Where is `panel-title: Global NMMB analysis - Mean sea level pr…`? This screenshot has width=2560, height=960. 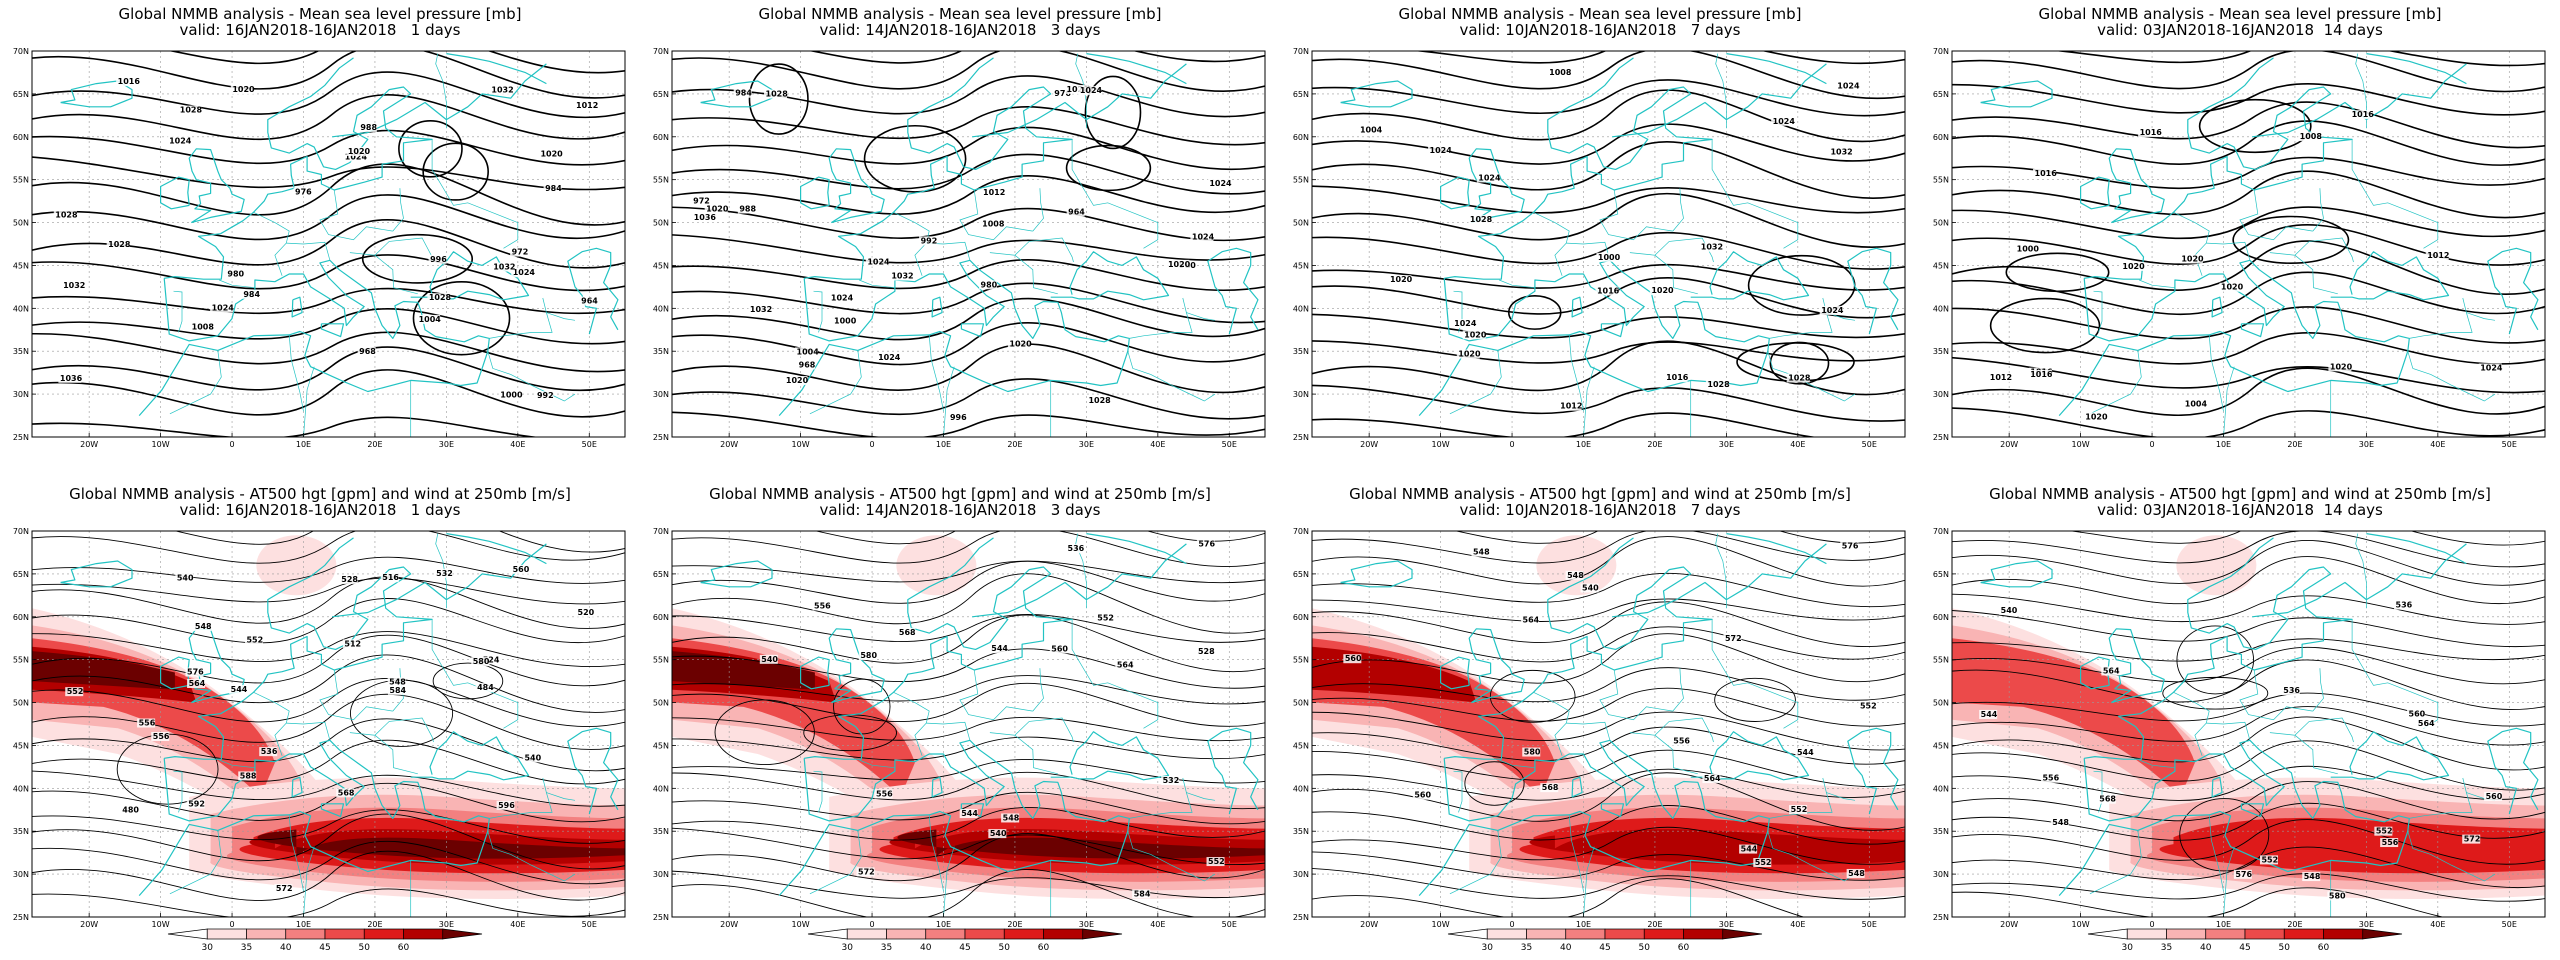 panel-title: Global NMMB analysis - Mean sea level pr… is located at coordinates (1600, 14).